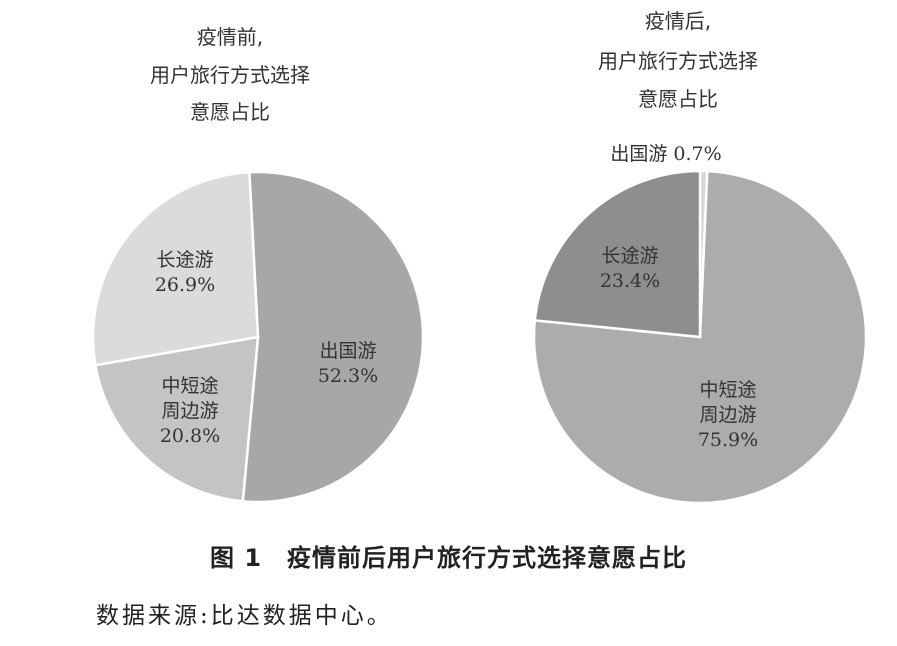 Image resolution: width=897 pixels, height=646 pixels. What do you see at coordinates (190, 436) in the screenshot?
I see `slice-value-label: 20.8%` at bounding box center [190, 436].